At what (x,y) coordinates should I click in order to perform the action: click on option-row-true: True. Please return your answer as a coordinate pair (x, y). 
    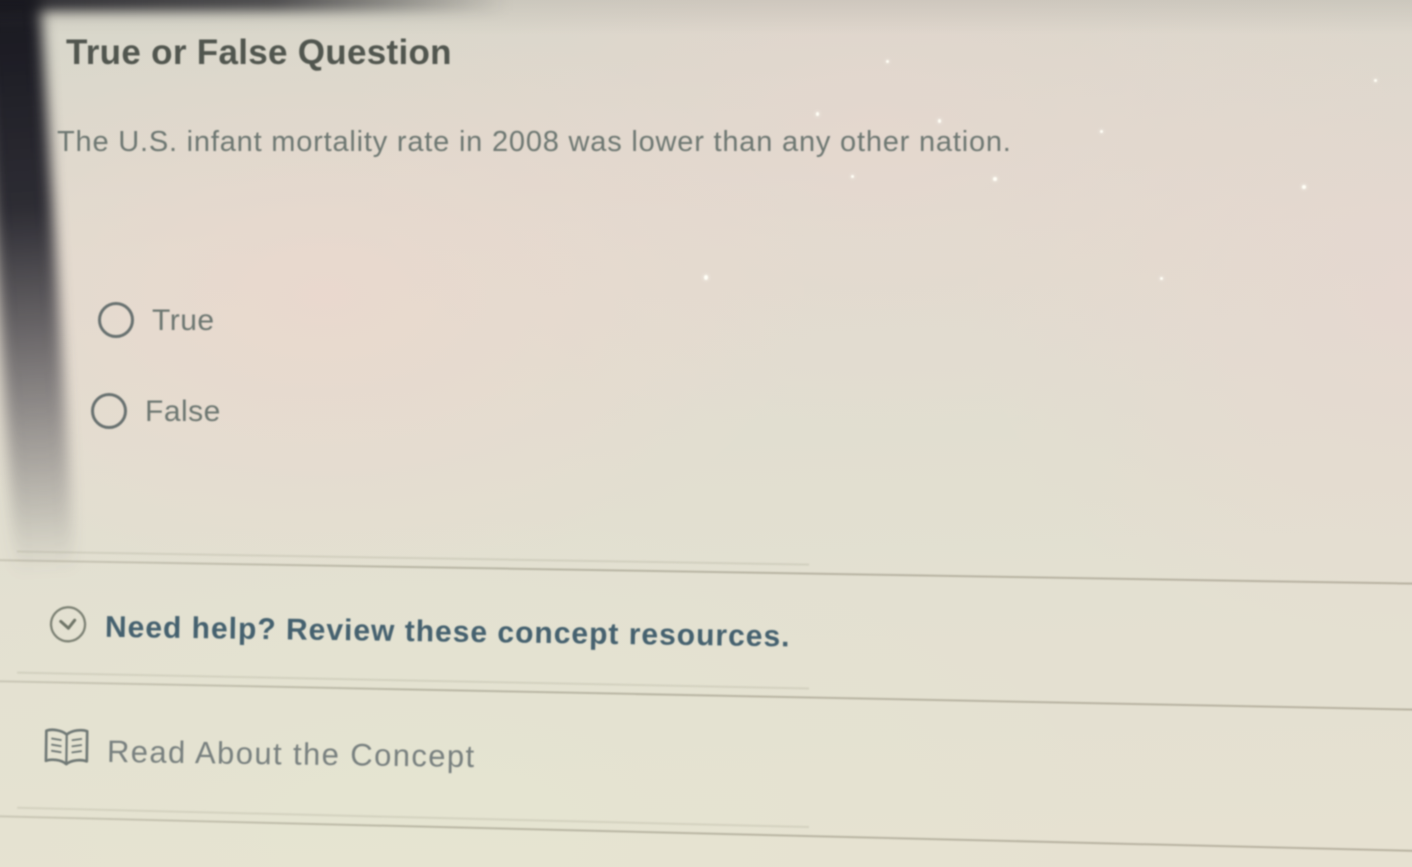
    Looking at the image, I should click on (156, 320).